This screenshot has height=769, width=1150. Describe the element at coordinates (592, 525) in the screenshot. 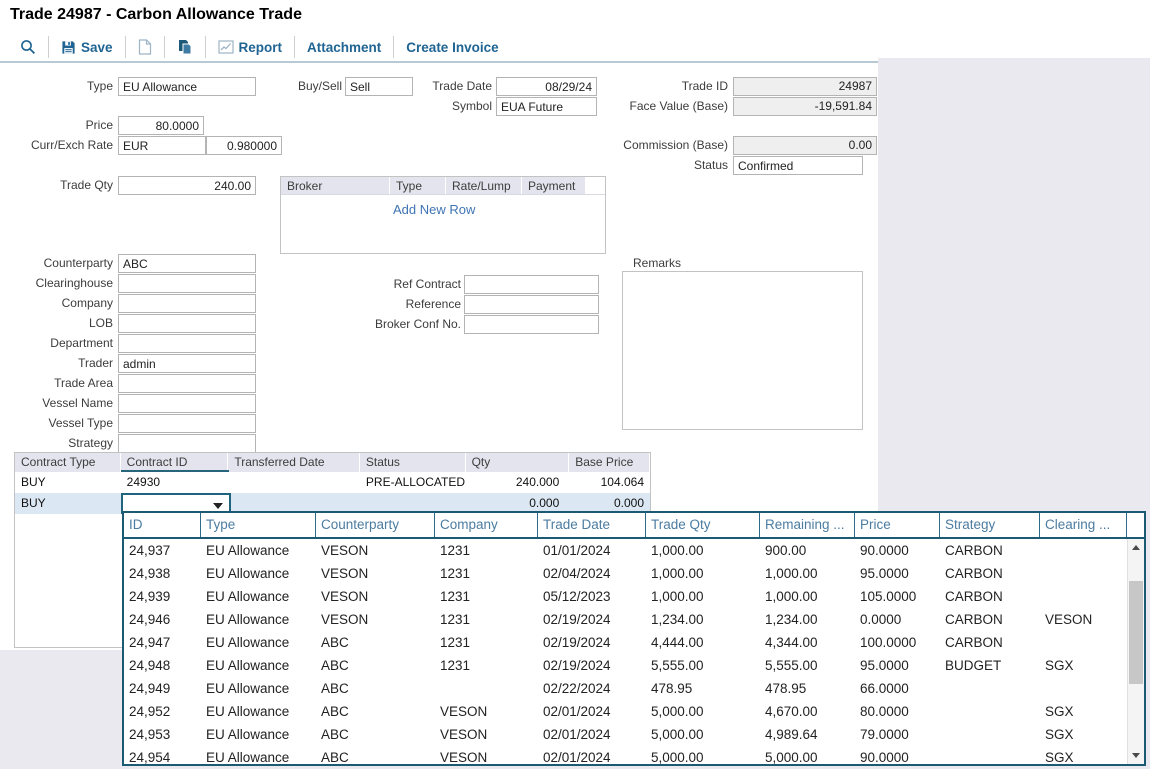

I see `trade-date-col-header: Trade Date` at that location.